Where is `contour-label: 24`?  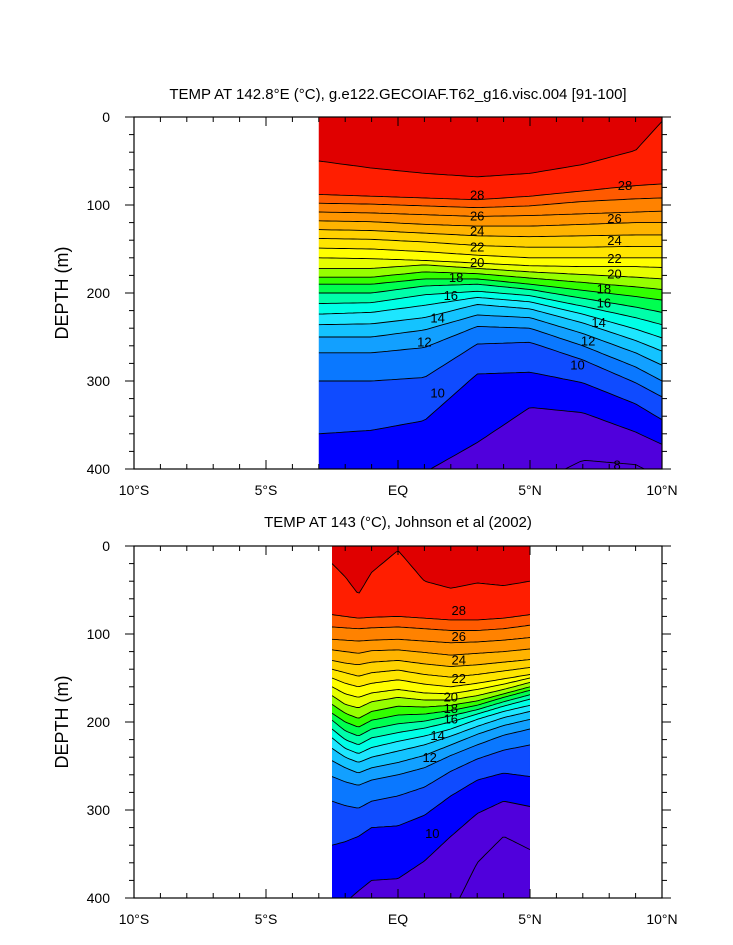 contour-label: 24 is located at coordinates (477, 231).